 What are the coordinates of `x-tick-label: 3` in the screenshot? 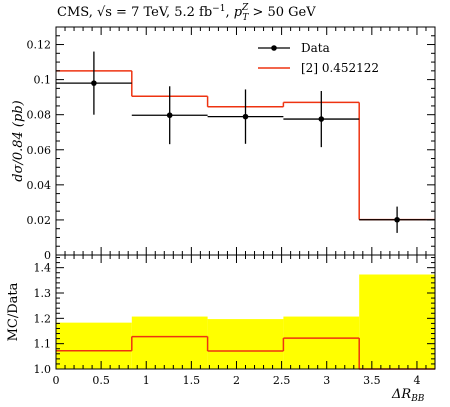 It's located at (326, 380).